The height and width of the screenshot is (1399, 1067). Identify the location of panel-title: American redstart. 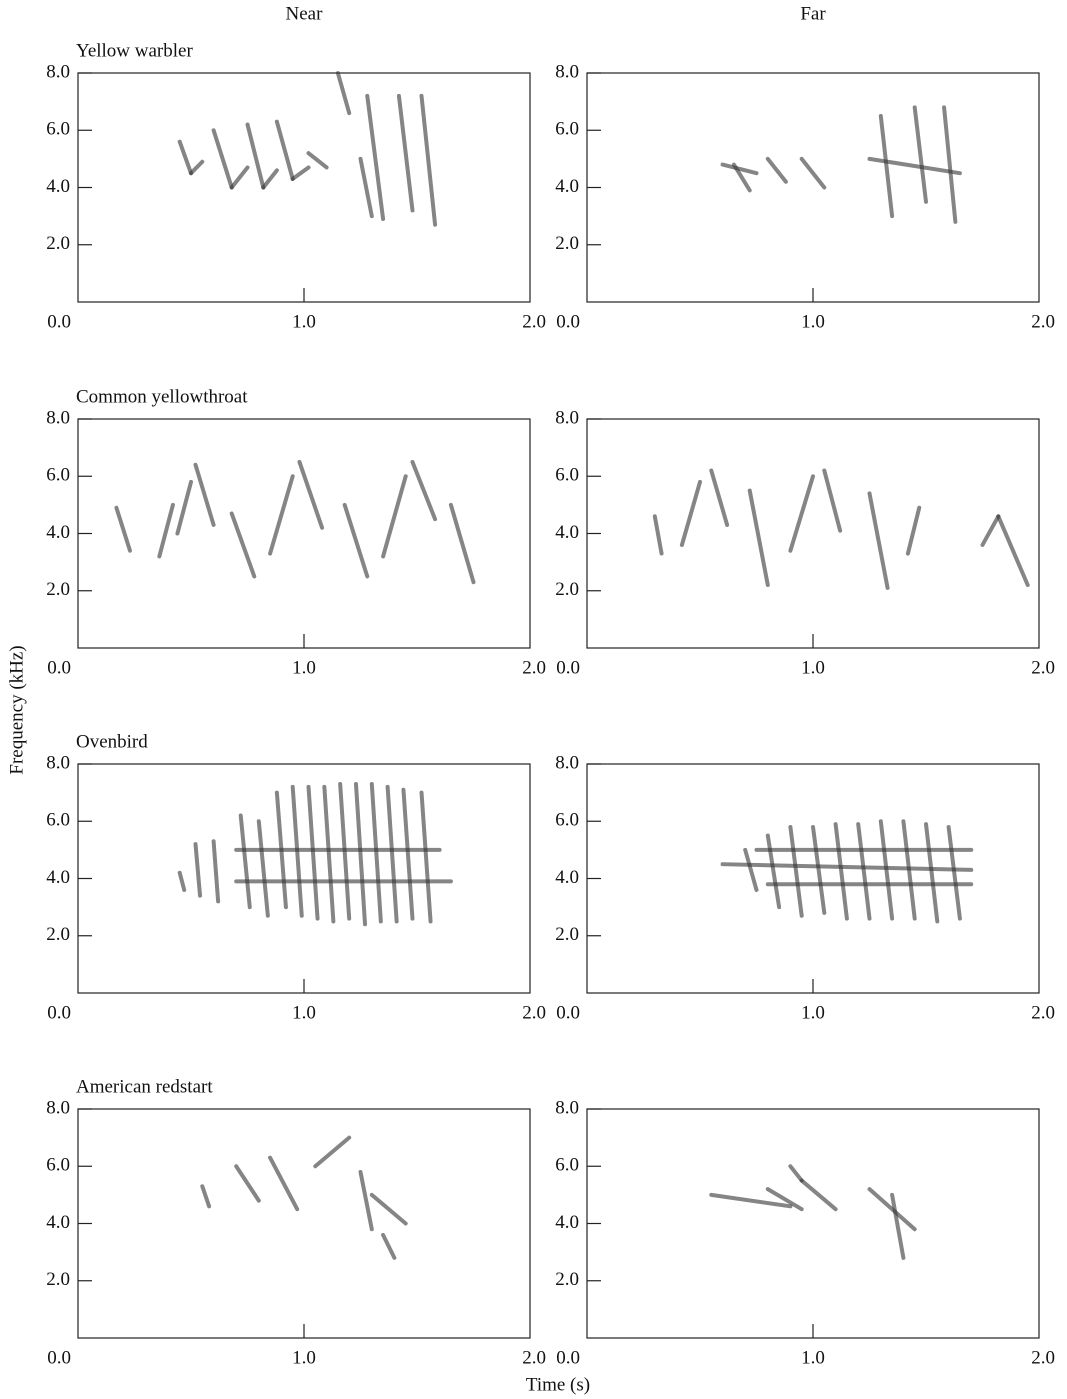
(144, 1086).